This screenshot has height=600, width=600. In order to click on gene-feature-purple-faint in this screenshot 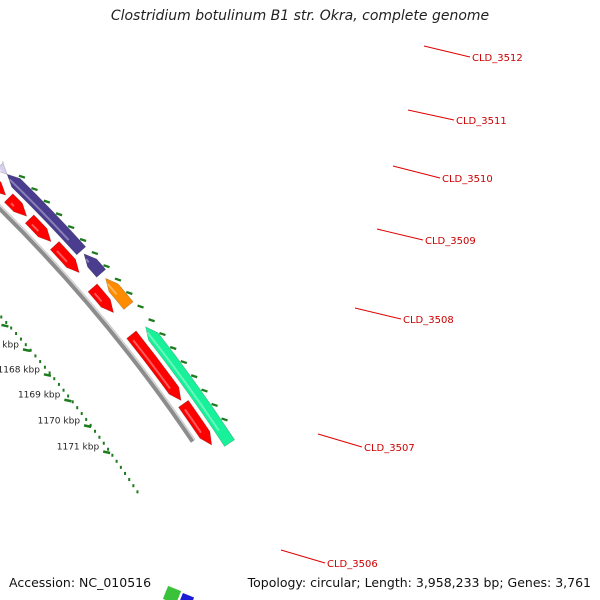, I will do `click(4, 168)`.